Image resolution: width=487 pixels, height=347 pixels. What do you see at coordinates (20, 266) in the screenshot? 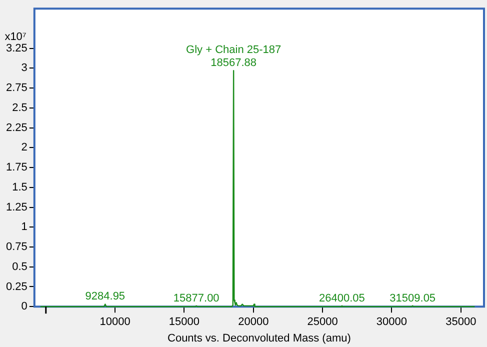
I see `y-tick-label: 0.5` at bounding box center [20, 266].